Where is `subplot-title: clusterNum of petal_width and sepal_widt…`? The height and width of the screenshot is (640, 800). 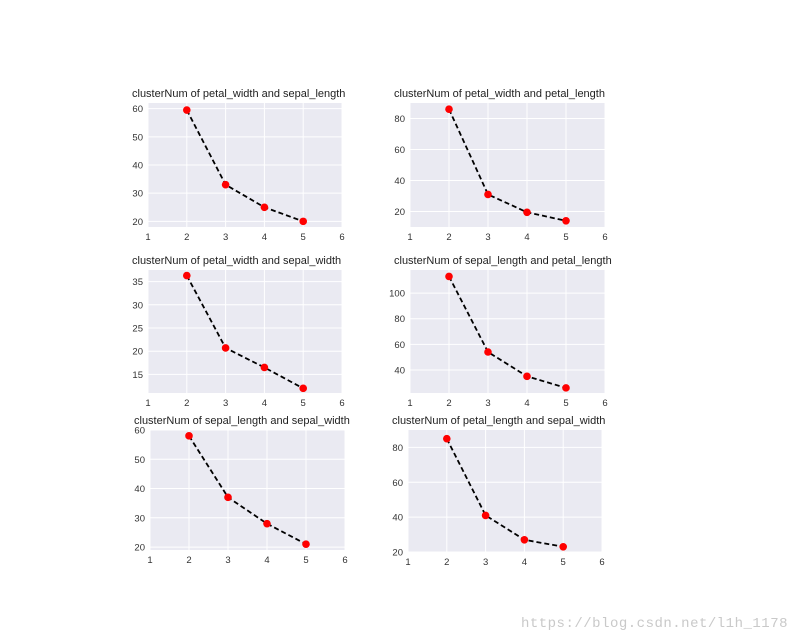 subplot-title: clusterNum of petal_width and sepal_widt… is located at coordinates (236, 261).